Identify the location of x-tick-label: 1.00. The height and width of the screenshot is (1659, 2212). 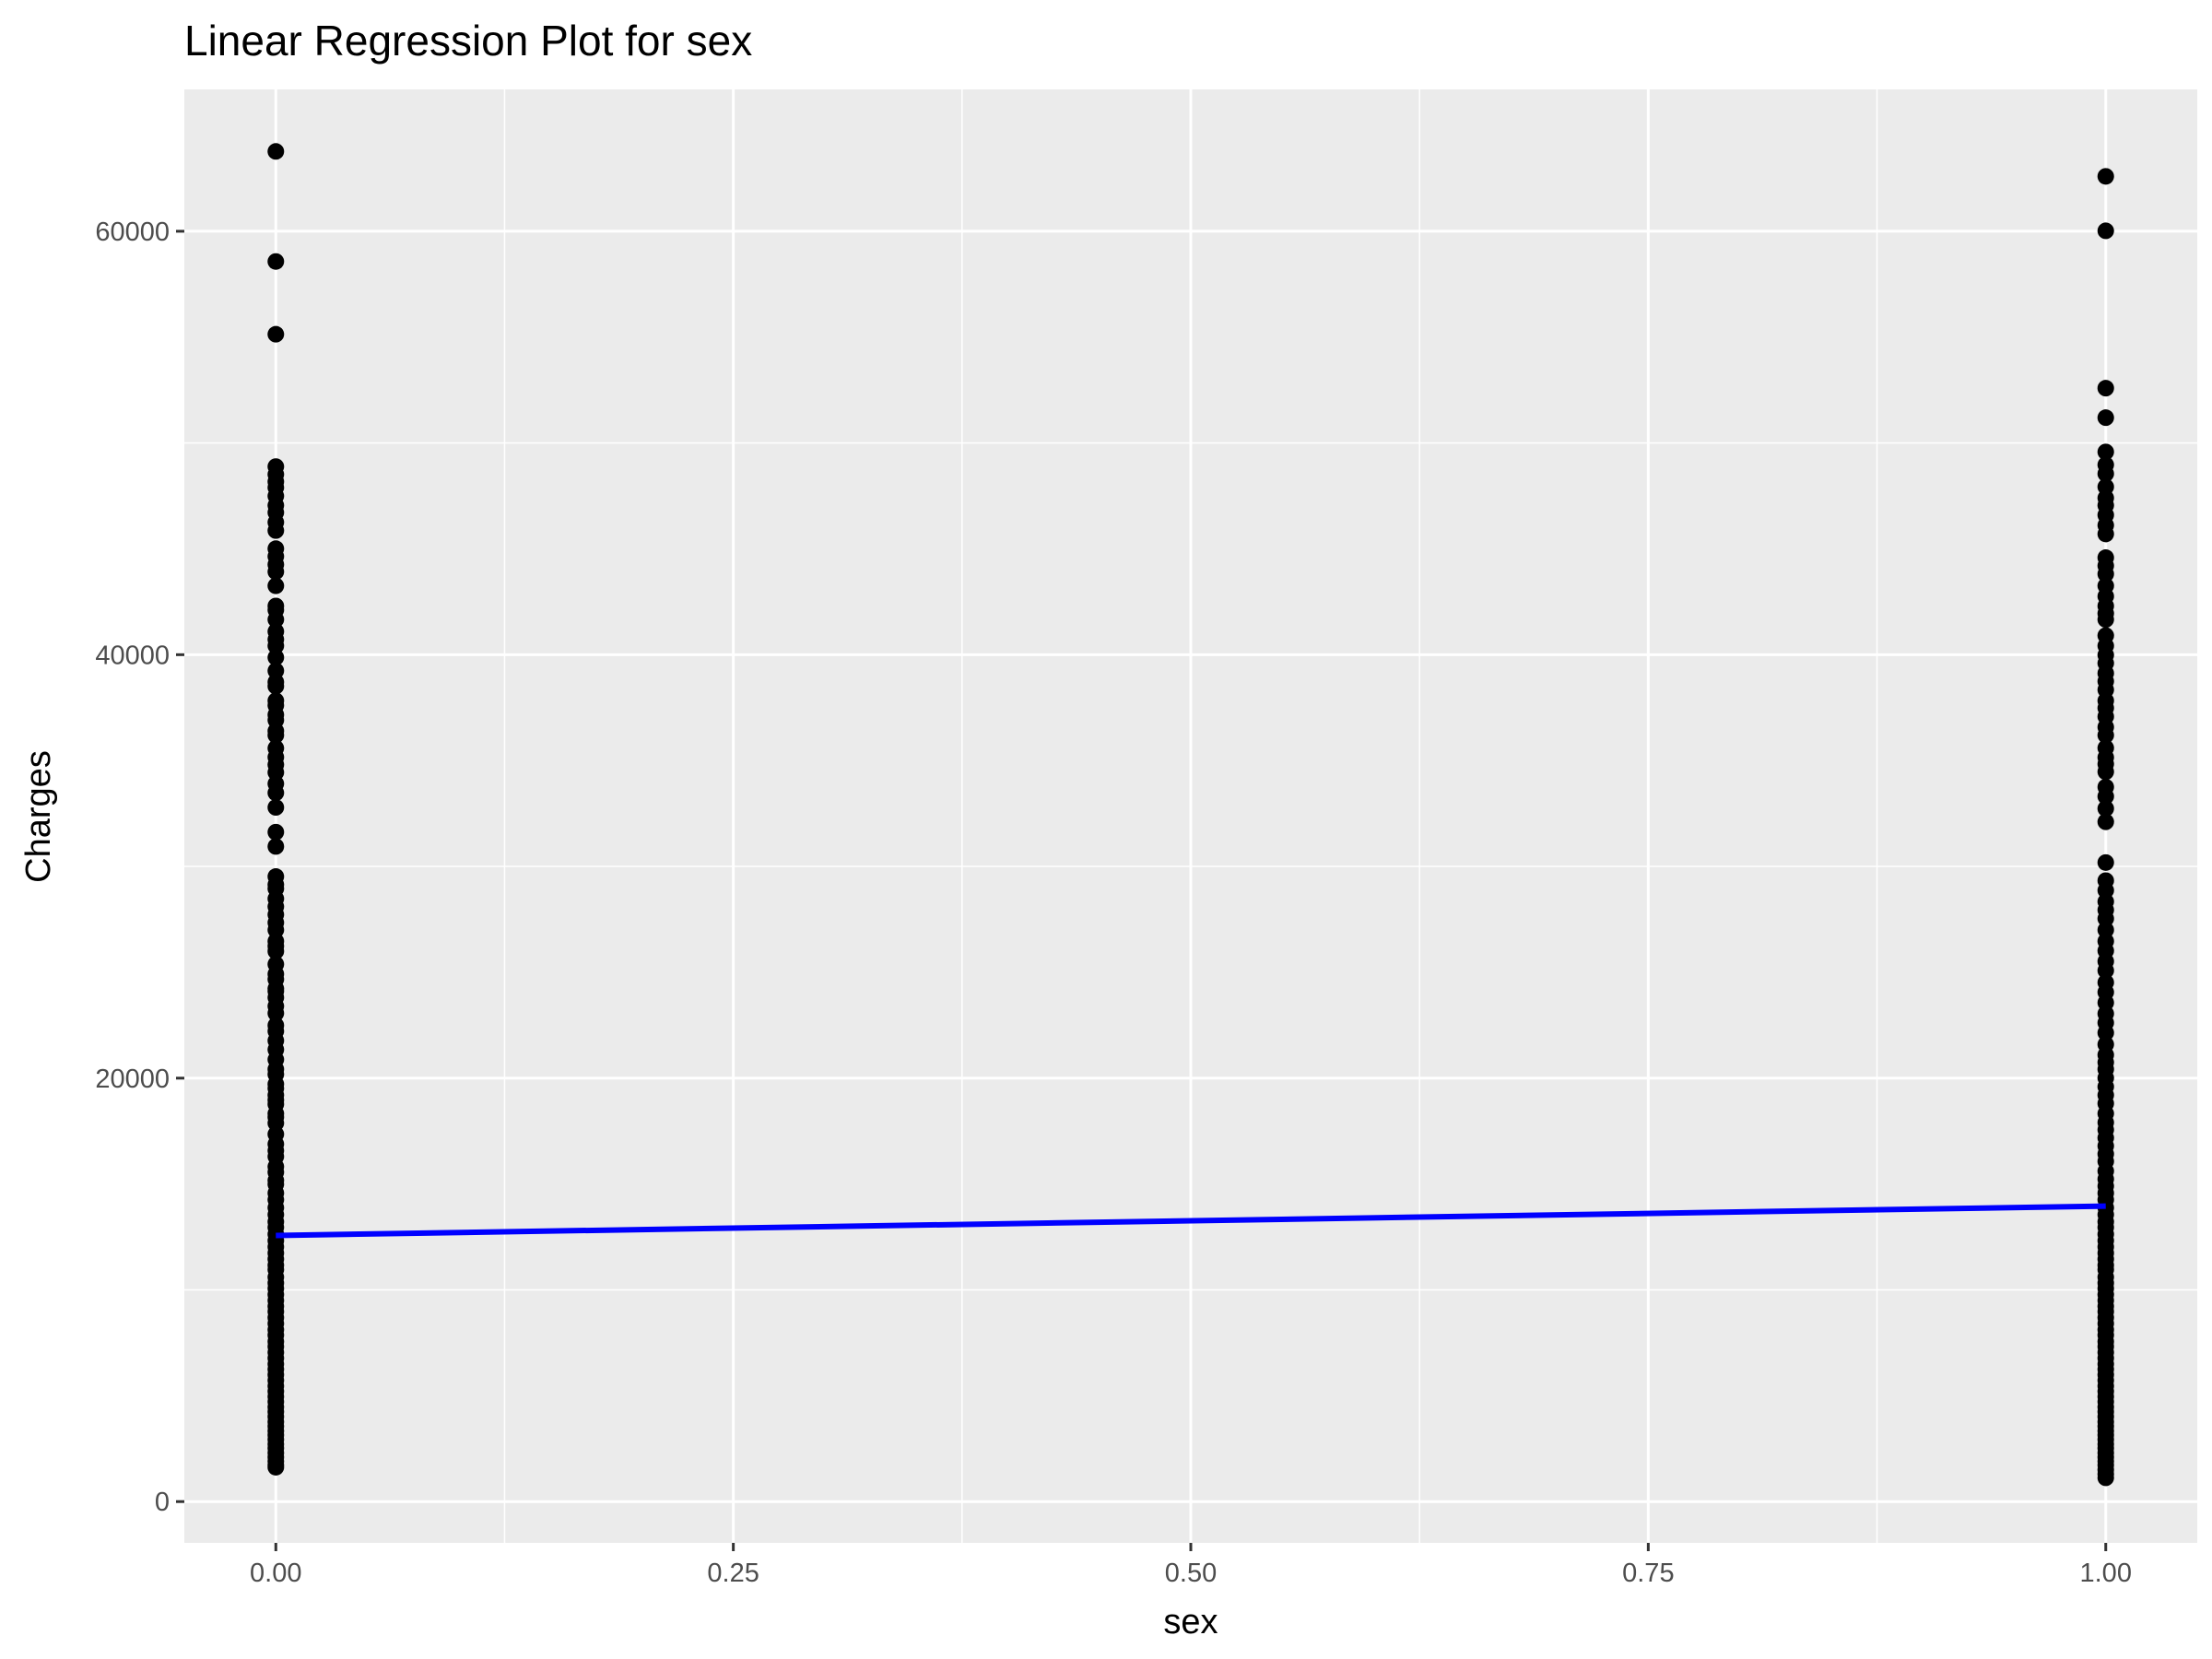
(2106, 1573).